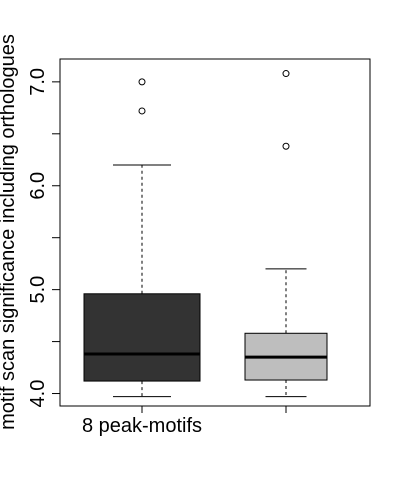 The width and height of the screenshot is (400, 485). Describe the element at coordinates (142, 337) in the screenshot. I see `box-iqr` at that location.